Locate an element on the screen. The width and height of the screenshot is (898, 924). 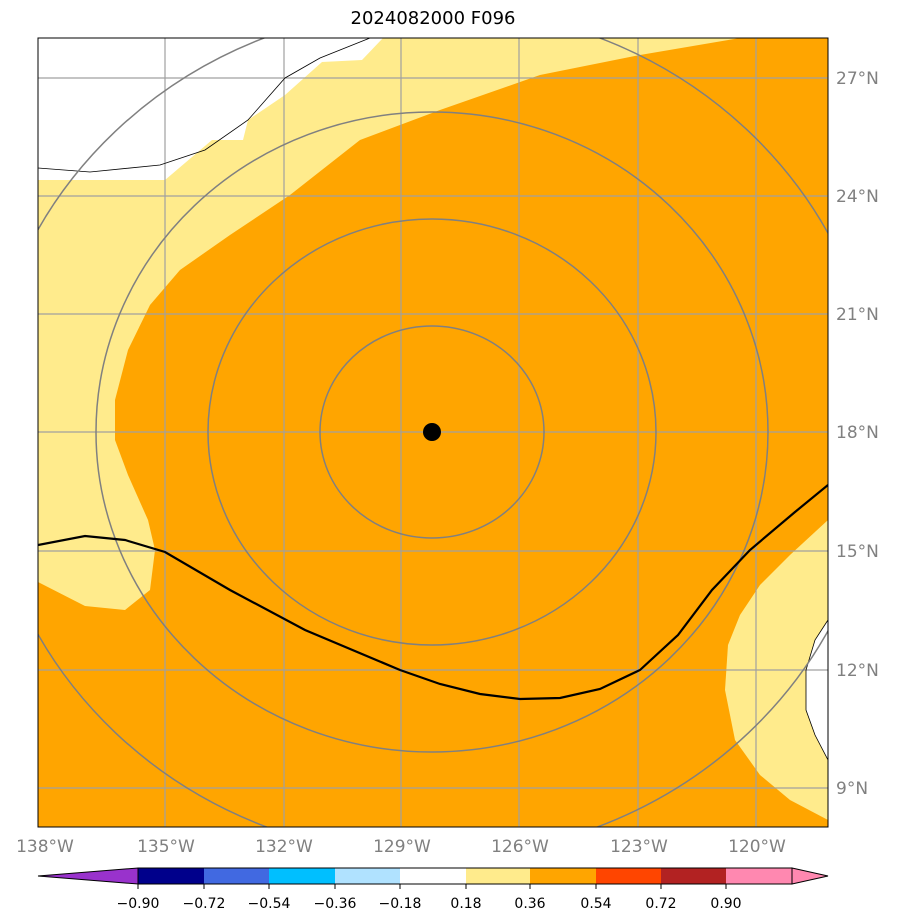
lat-label: 15°N is located at coordinates (857, 552).